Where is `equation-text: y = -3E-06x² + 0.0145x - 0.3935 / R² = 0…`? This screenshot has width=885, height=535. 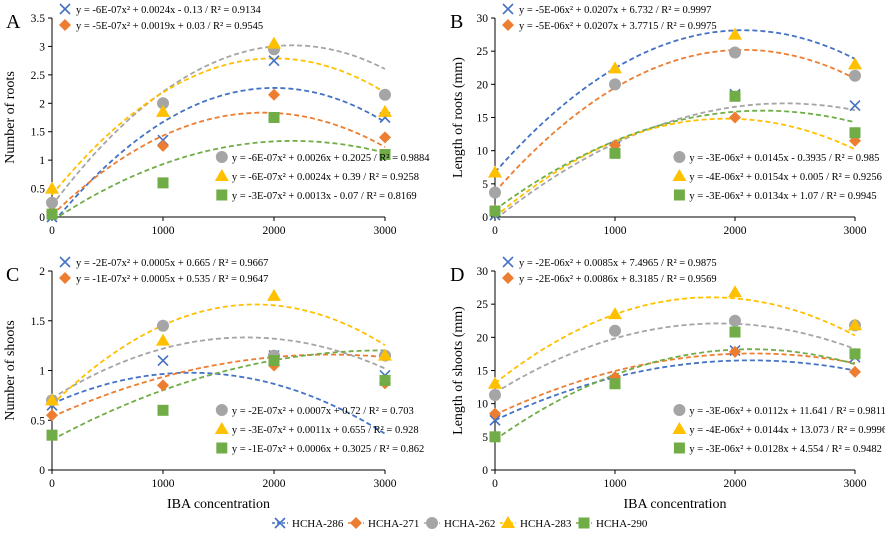 equation-text: y = -3E-06x² + 0.0145x - 0.3935 / R² = 0… is located at coordinates (784, 158).